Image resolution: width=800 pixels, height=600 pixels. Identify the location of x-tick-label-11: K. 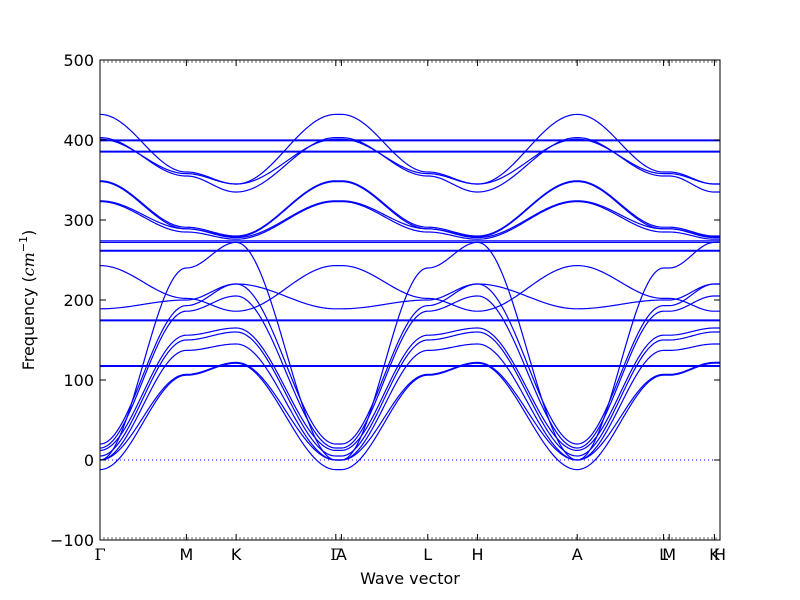
(714, 554).